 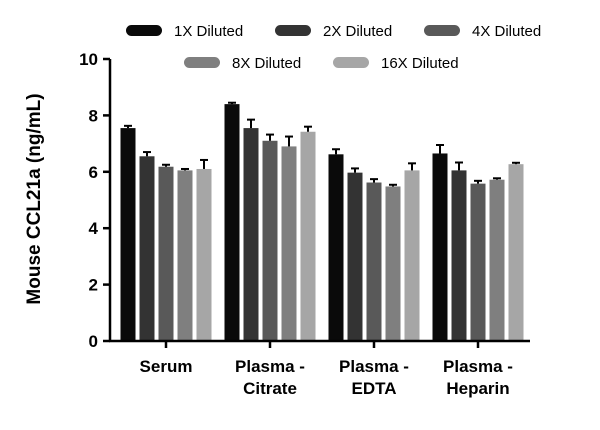 What do you see at coordinates (94, 228) in the screenshot?
I see `y-tick-label: 4` at bounding box center [94, 228].